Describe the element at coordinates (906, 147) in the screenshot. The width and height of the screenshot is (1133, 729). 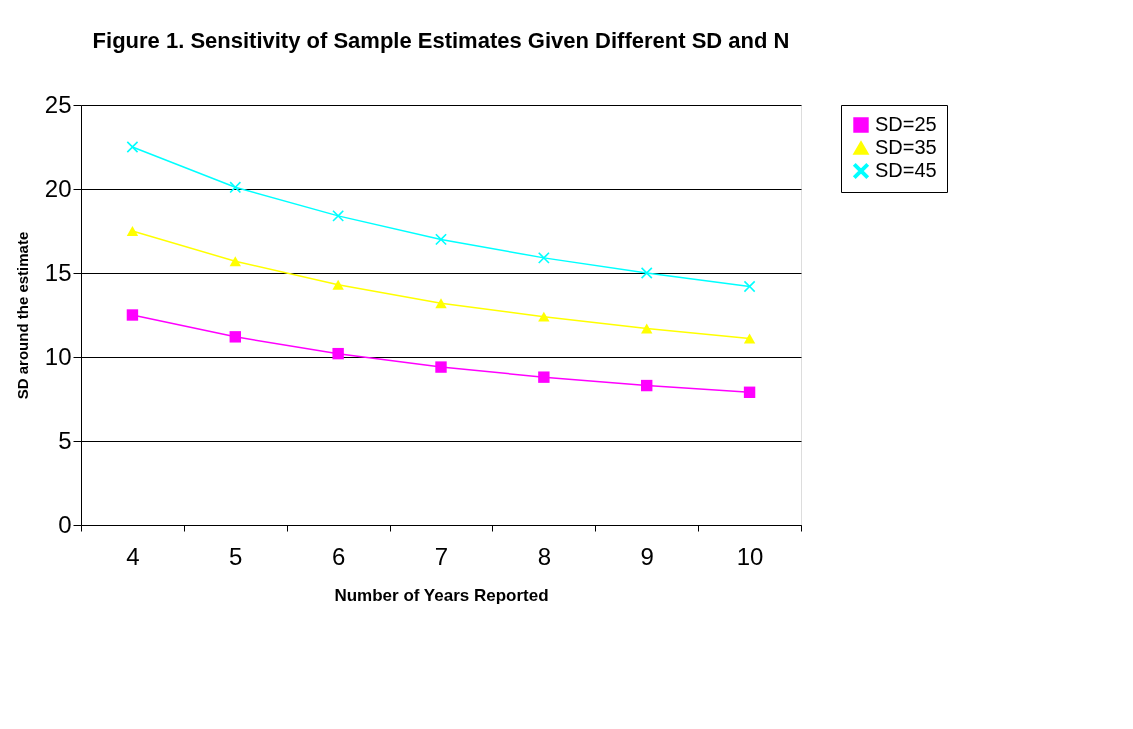
I see `legend-label: SD=35` at that location.